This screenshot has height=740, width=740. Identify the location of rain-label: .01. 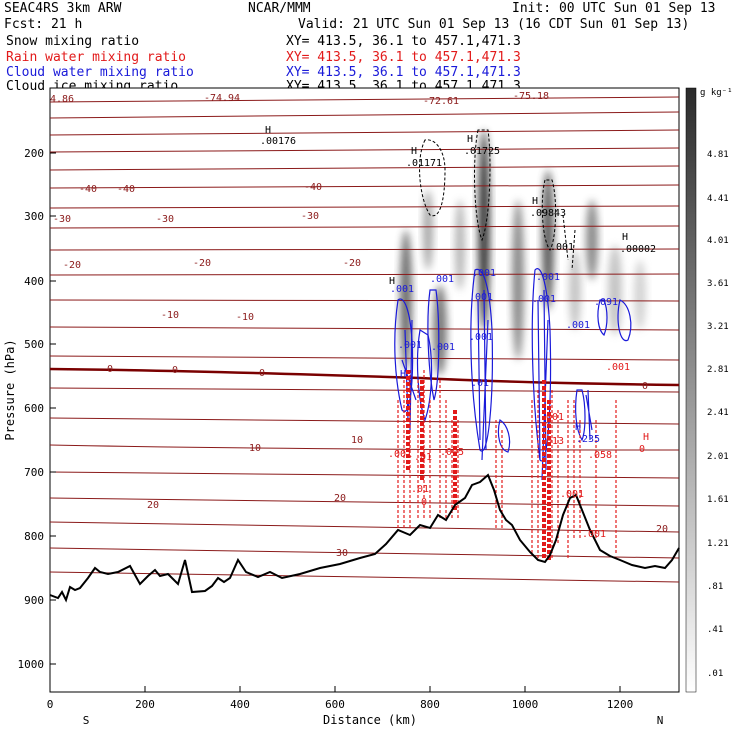
(423, 457).